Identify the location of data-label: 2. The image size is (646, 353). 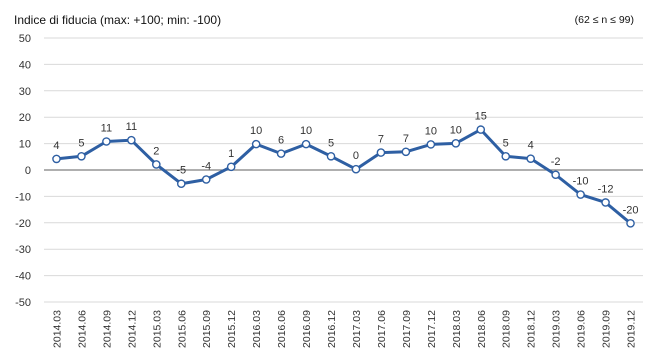
(156, 151).